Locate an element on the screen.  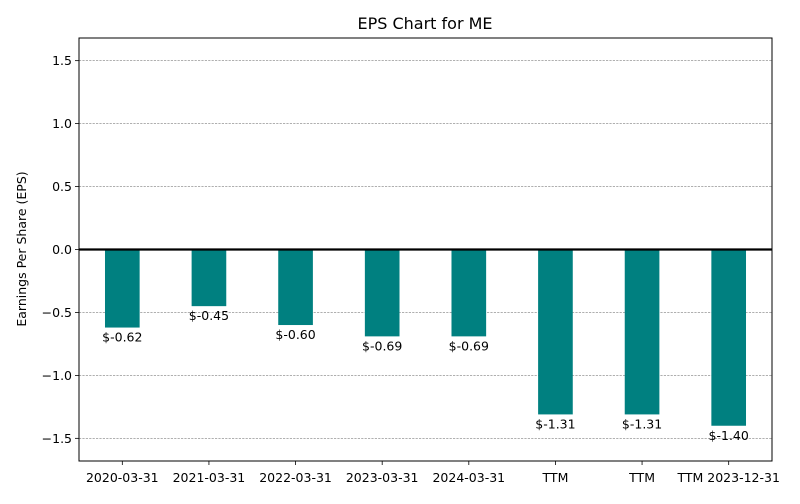
x-tick-label: 2023-03-31 is located at coordinates (382, 477).